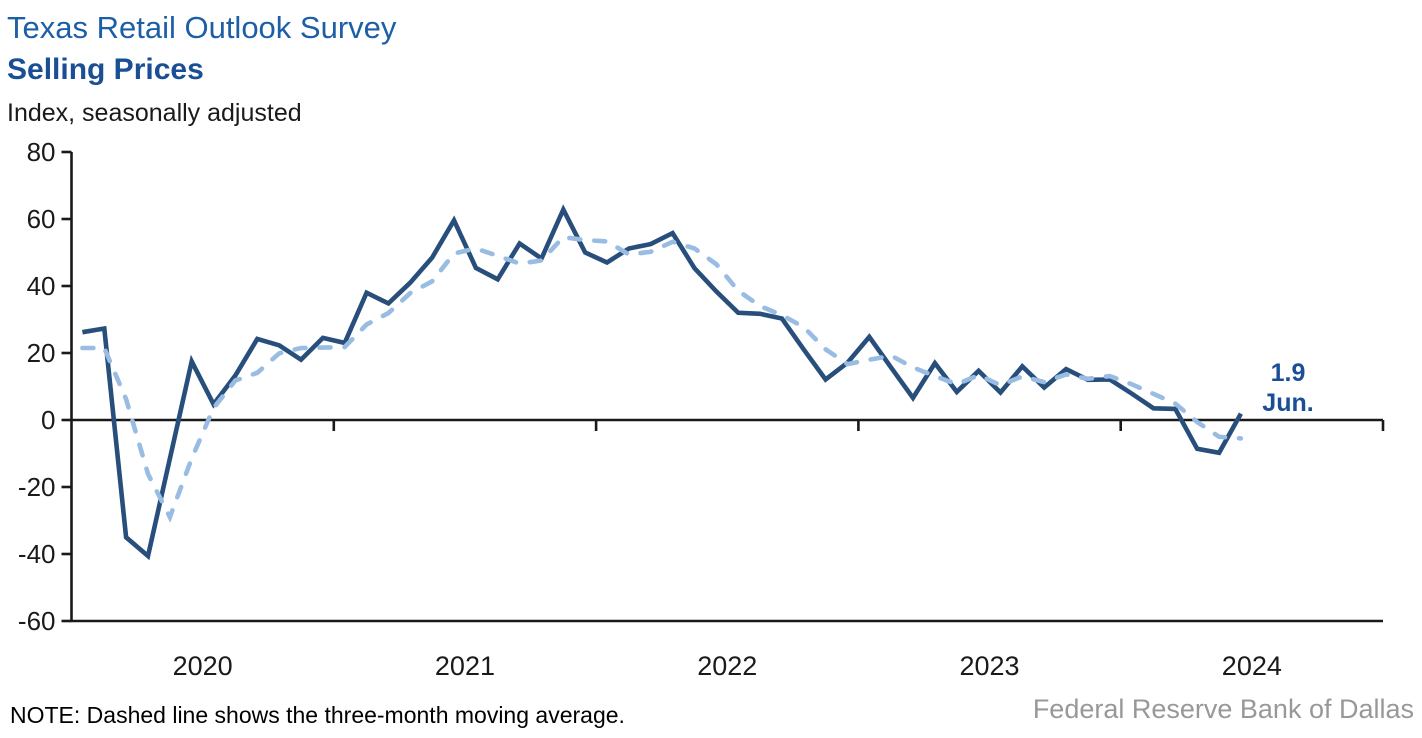  I want to click on last-value-number: 1.9, so click(1288, 373).